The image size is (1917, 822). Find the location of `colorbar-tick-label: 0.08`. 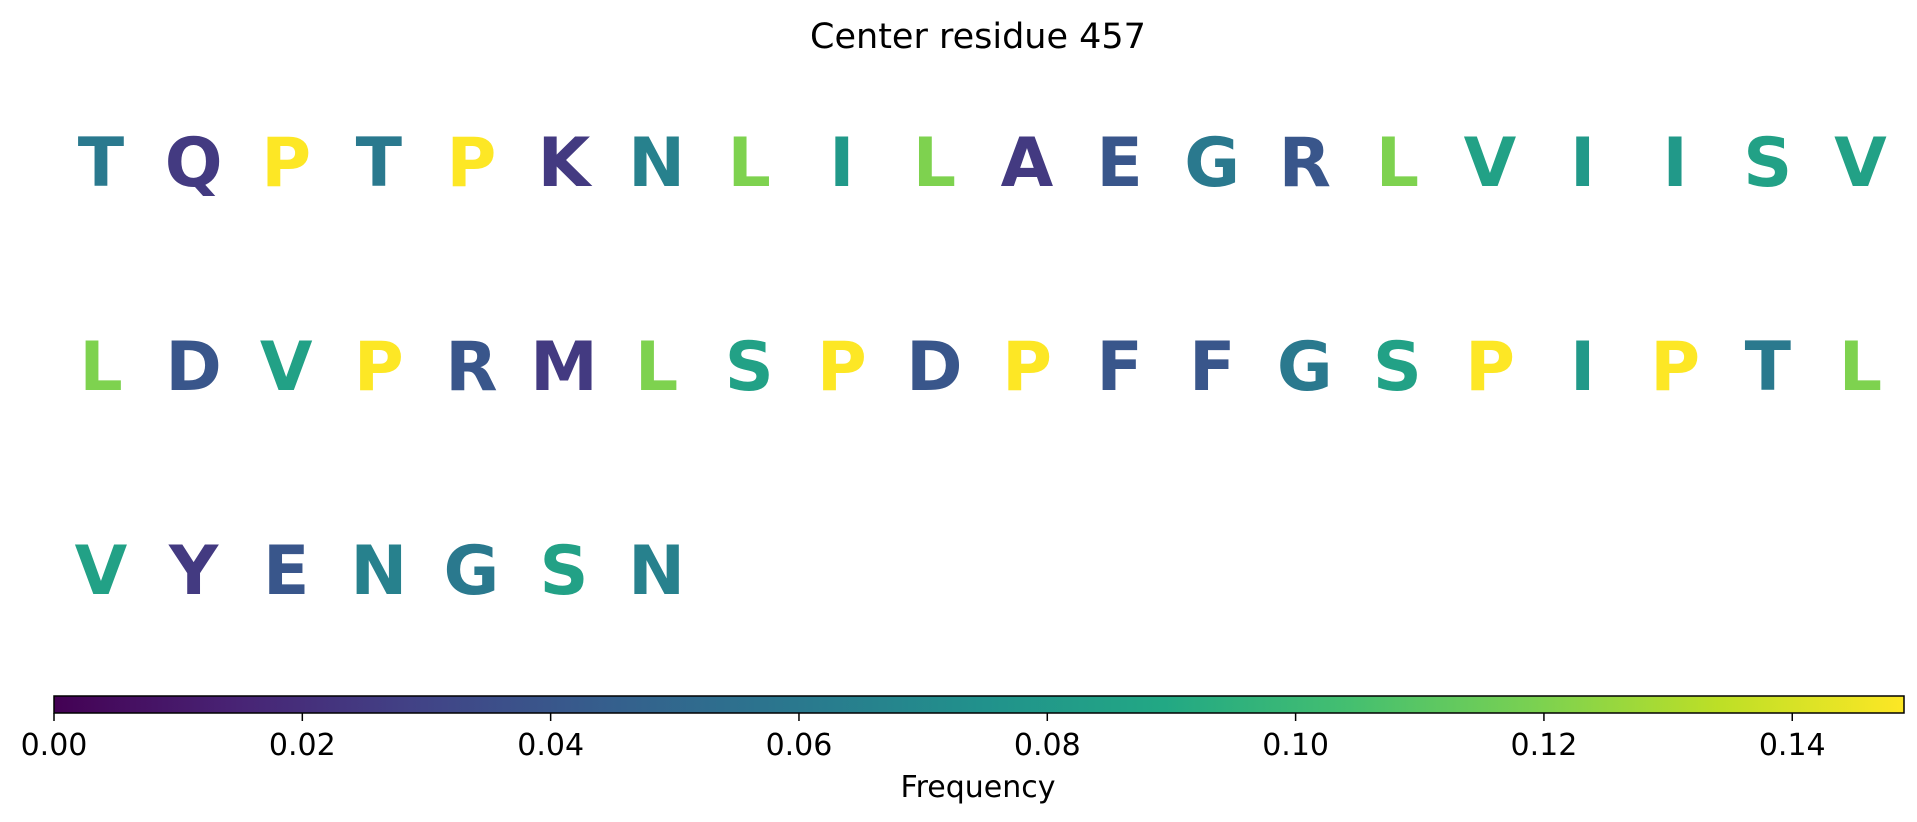

colorbar-tick-label: 0.08 is located at coordinates (1047, 745).